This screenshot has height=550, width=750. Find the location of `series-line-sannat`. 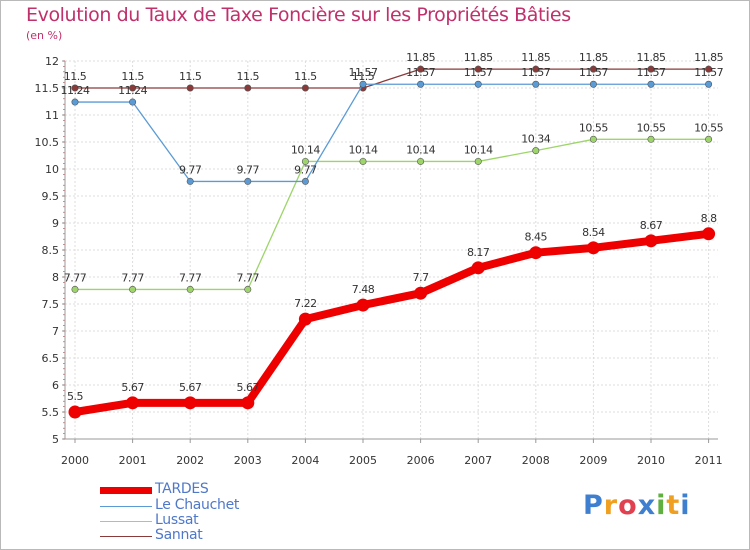

series-line-sannat is located at coordinates (392, 78).